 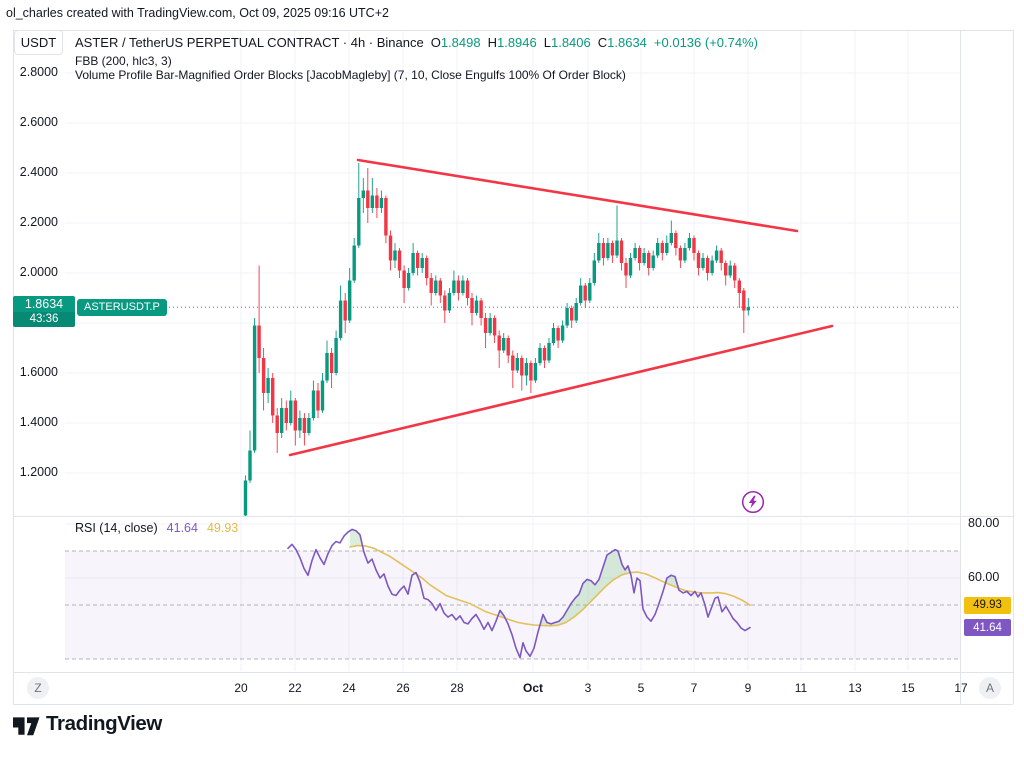 I want to click on time-tick-5: 5, so click(x=641, y=688).